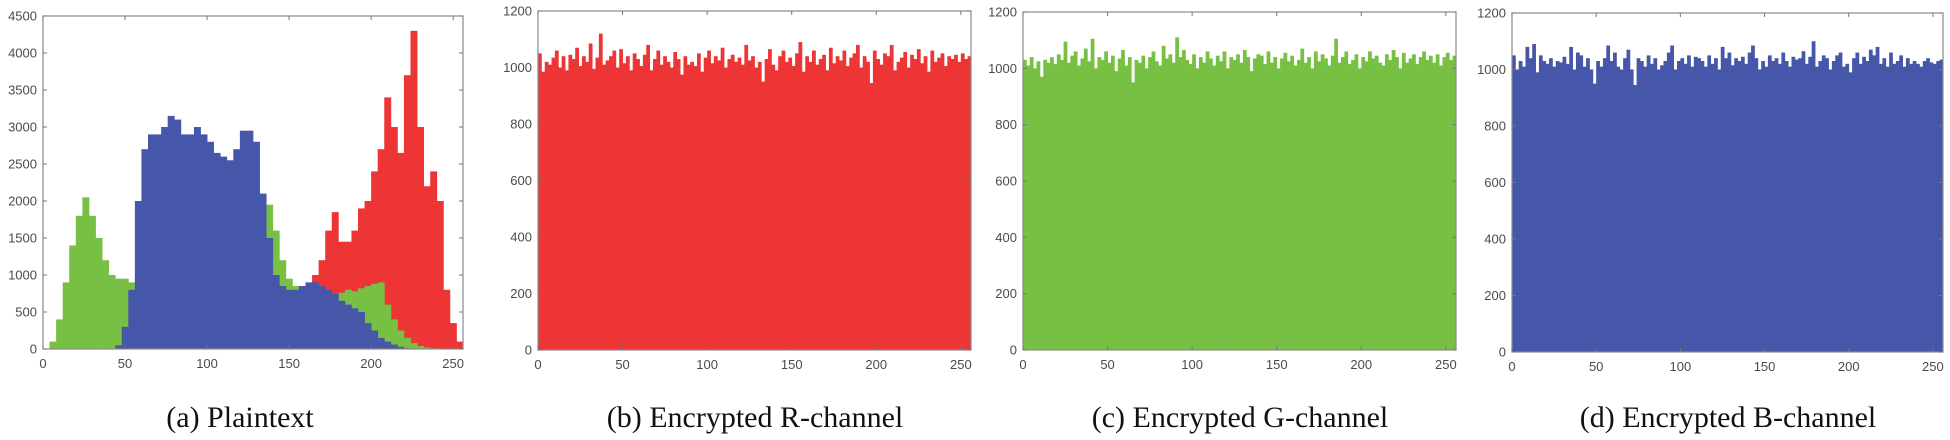 This screenshot has height=440, width=1950. Describe the element at coordinates (1849, 366) in the screenshot. I see `x-tick-label: 200` at that location.